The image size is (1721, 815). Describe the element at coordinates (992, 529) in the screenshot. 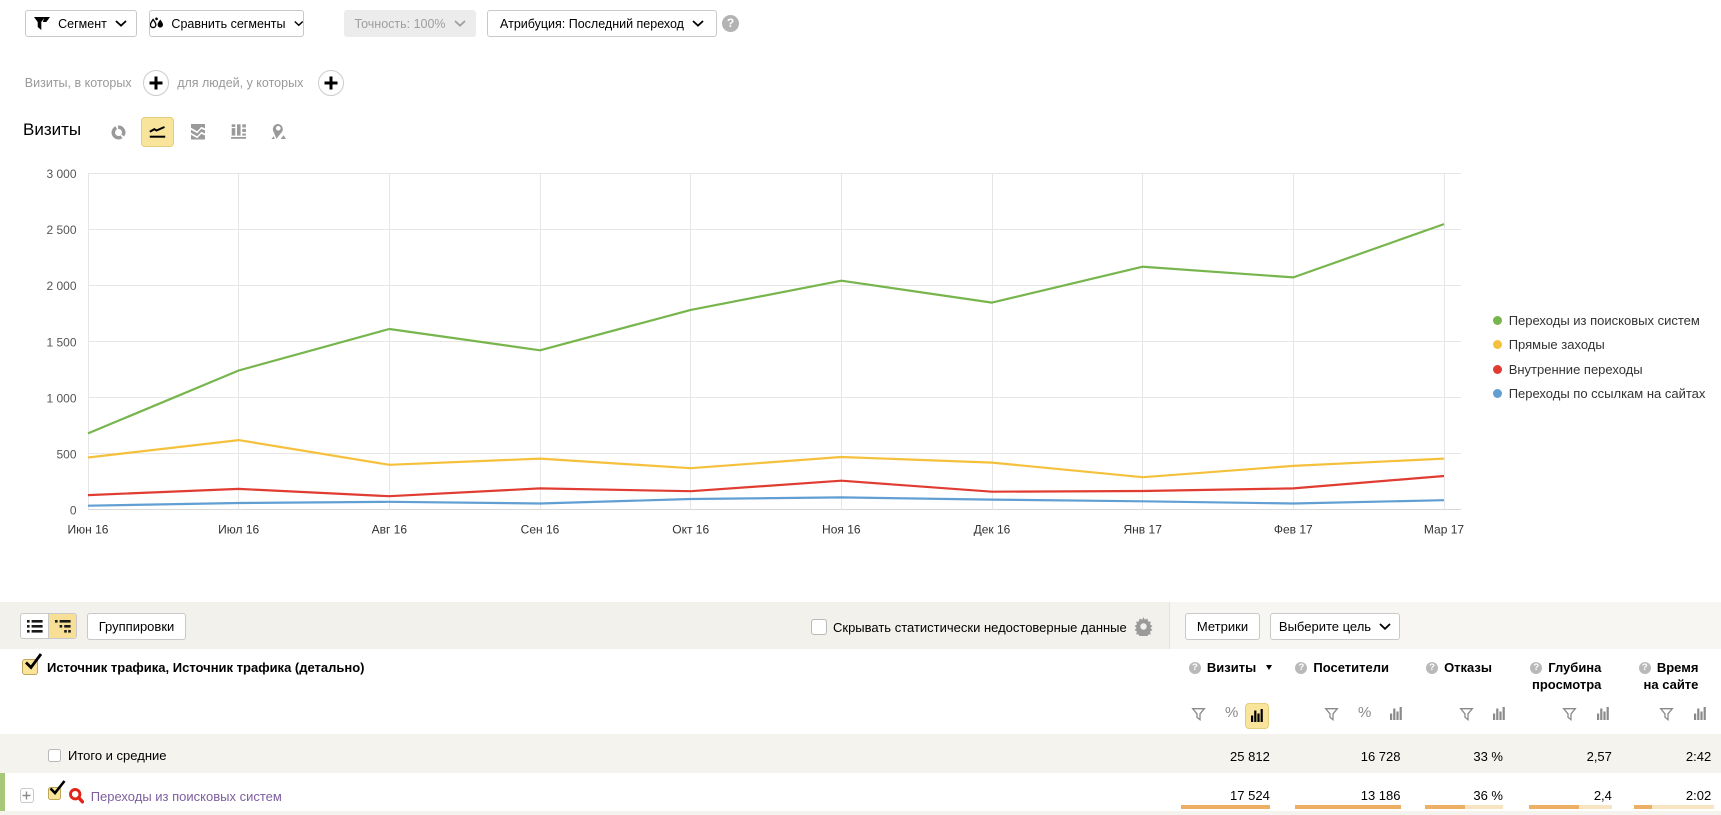

I see `svg-text: Дек 16` at that location.